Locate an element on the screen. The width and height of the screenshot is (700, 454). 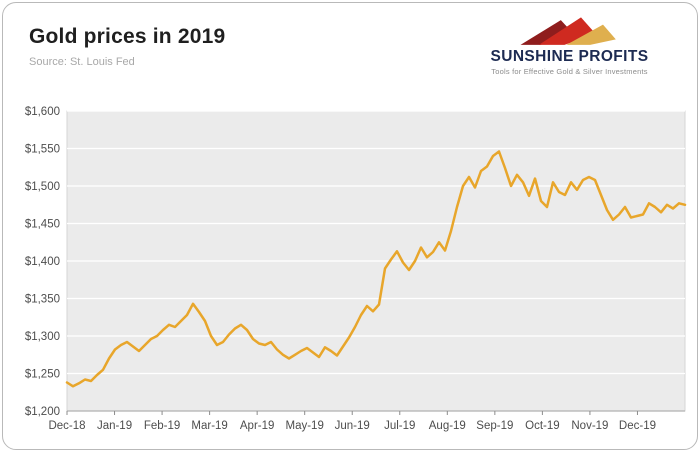
chart-source: Source: St. Louis Fed is located at coordinates (82, 62).